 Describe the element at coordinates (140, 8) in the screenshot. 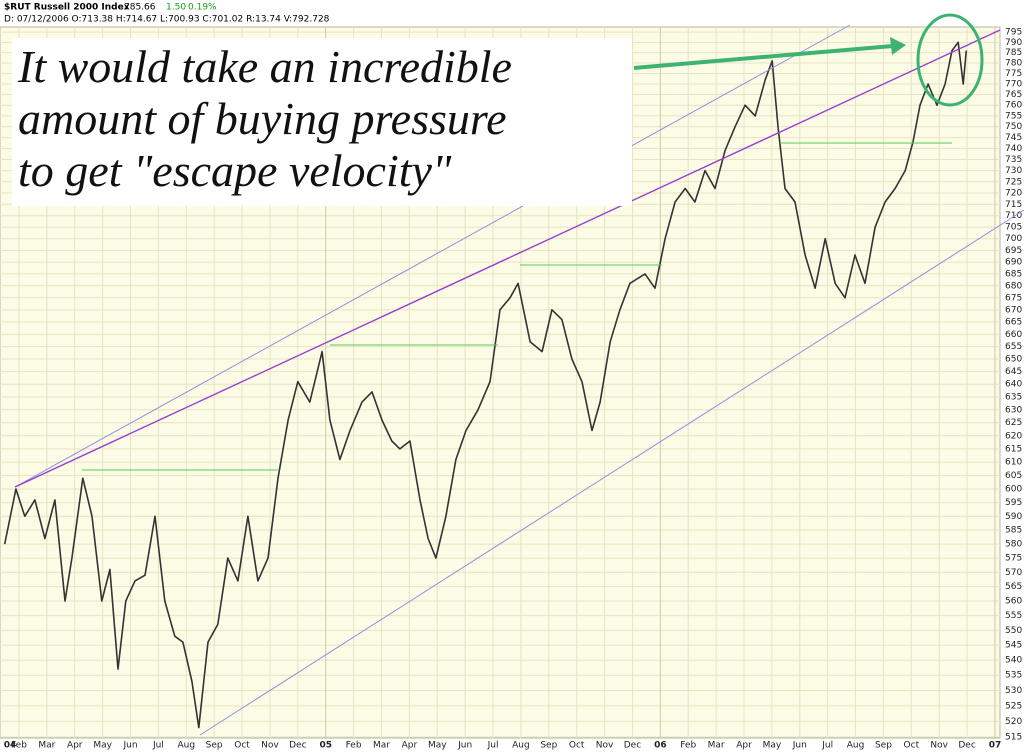

I see `last-price: 785.66` at that location.